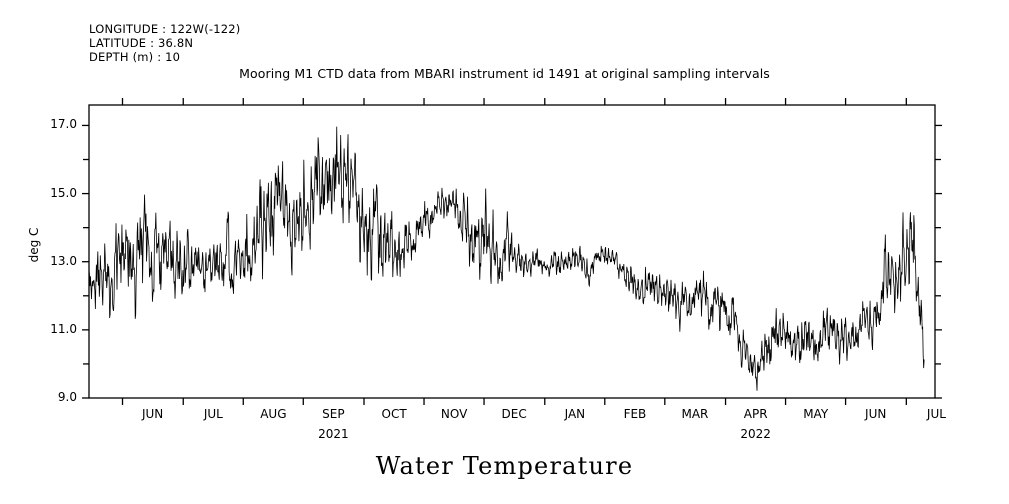  Describe the element at coordinates (816, 414) in the screenshot. I see `x-tick-label: MAY` at that location.